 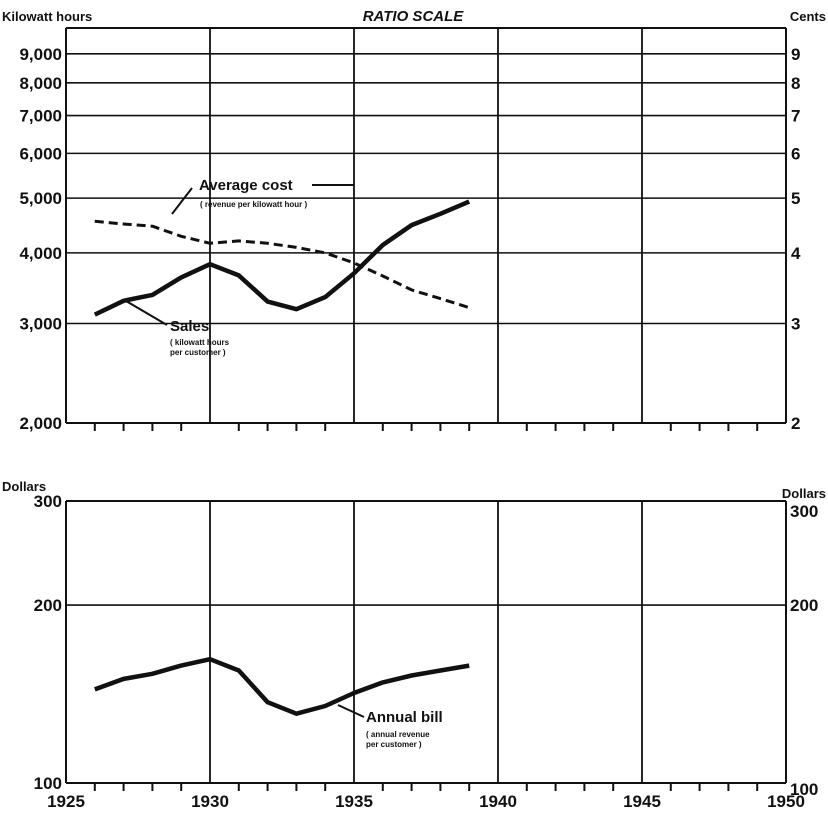 I want to click on average-cost-sublabel: ( revenue per kilowatt hour ), so click(x=253, y=204).